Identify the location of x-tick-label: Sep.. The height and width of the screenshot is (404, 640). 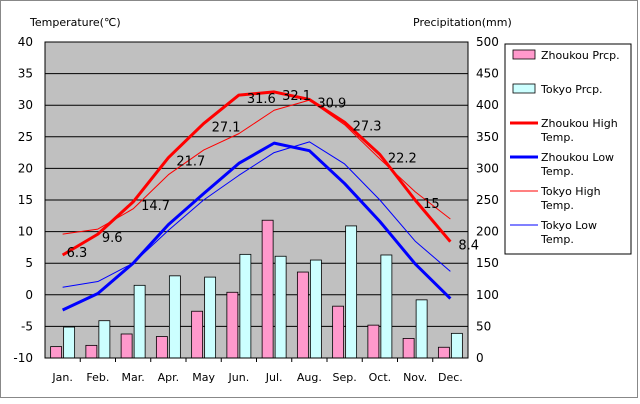
(345, 377).